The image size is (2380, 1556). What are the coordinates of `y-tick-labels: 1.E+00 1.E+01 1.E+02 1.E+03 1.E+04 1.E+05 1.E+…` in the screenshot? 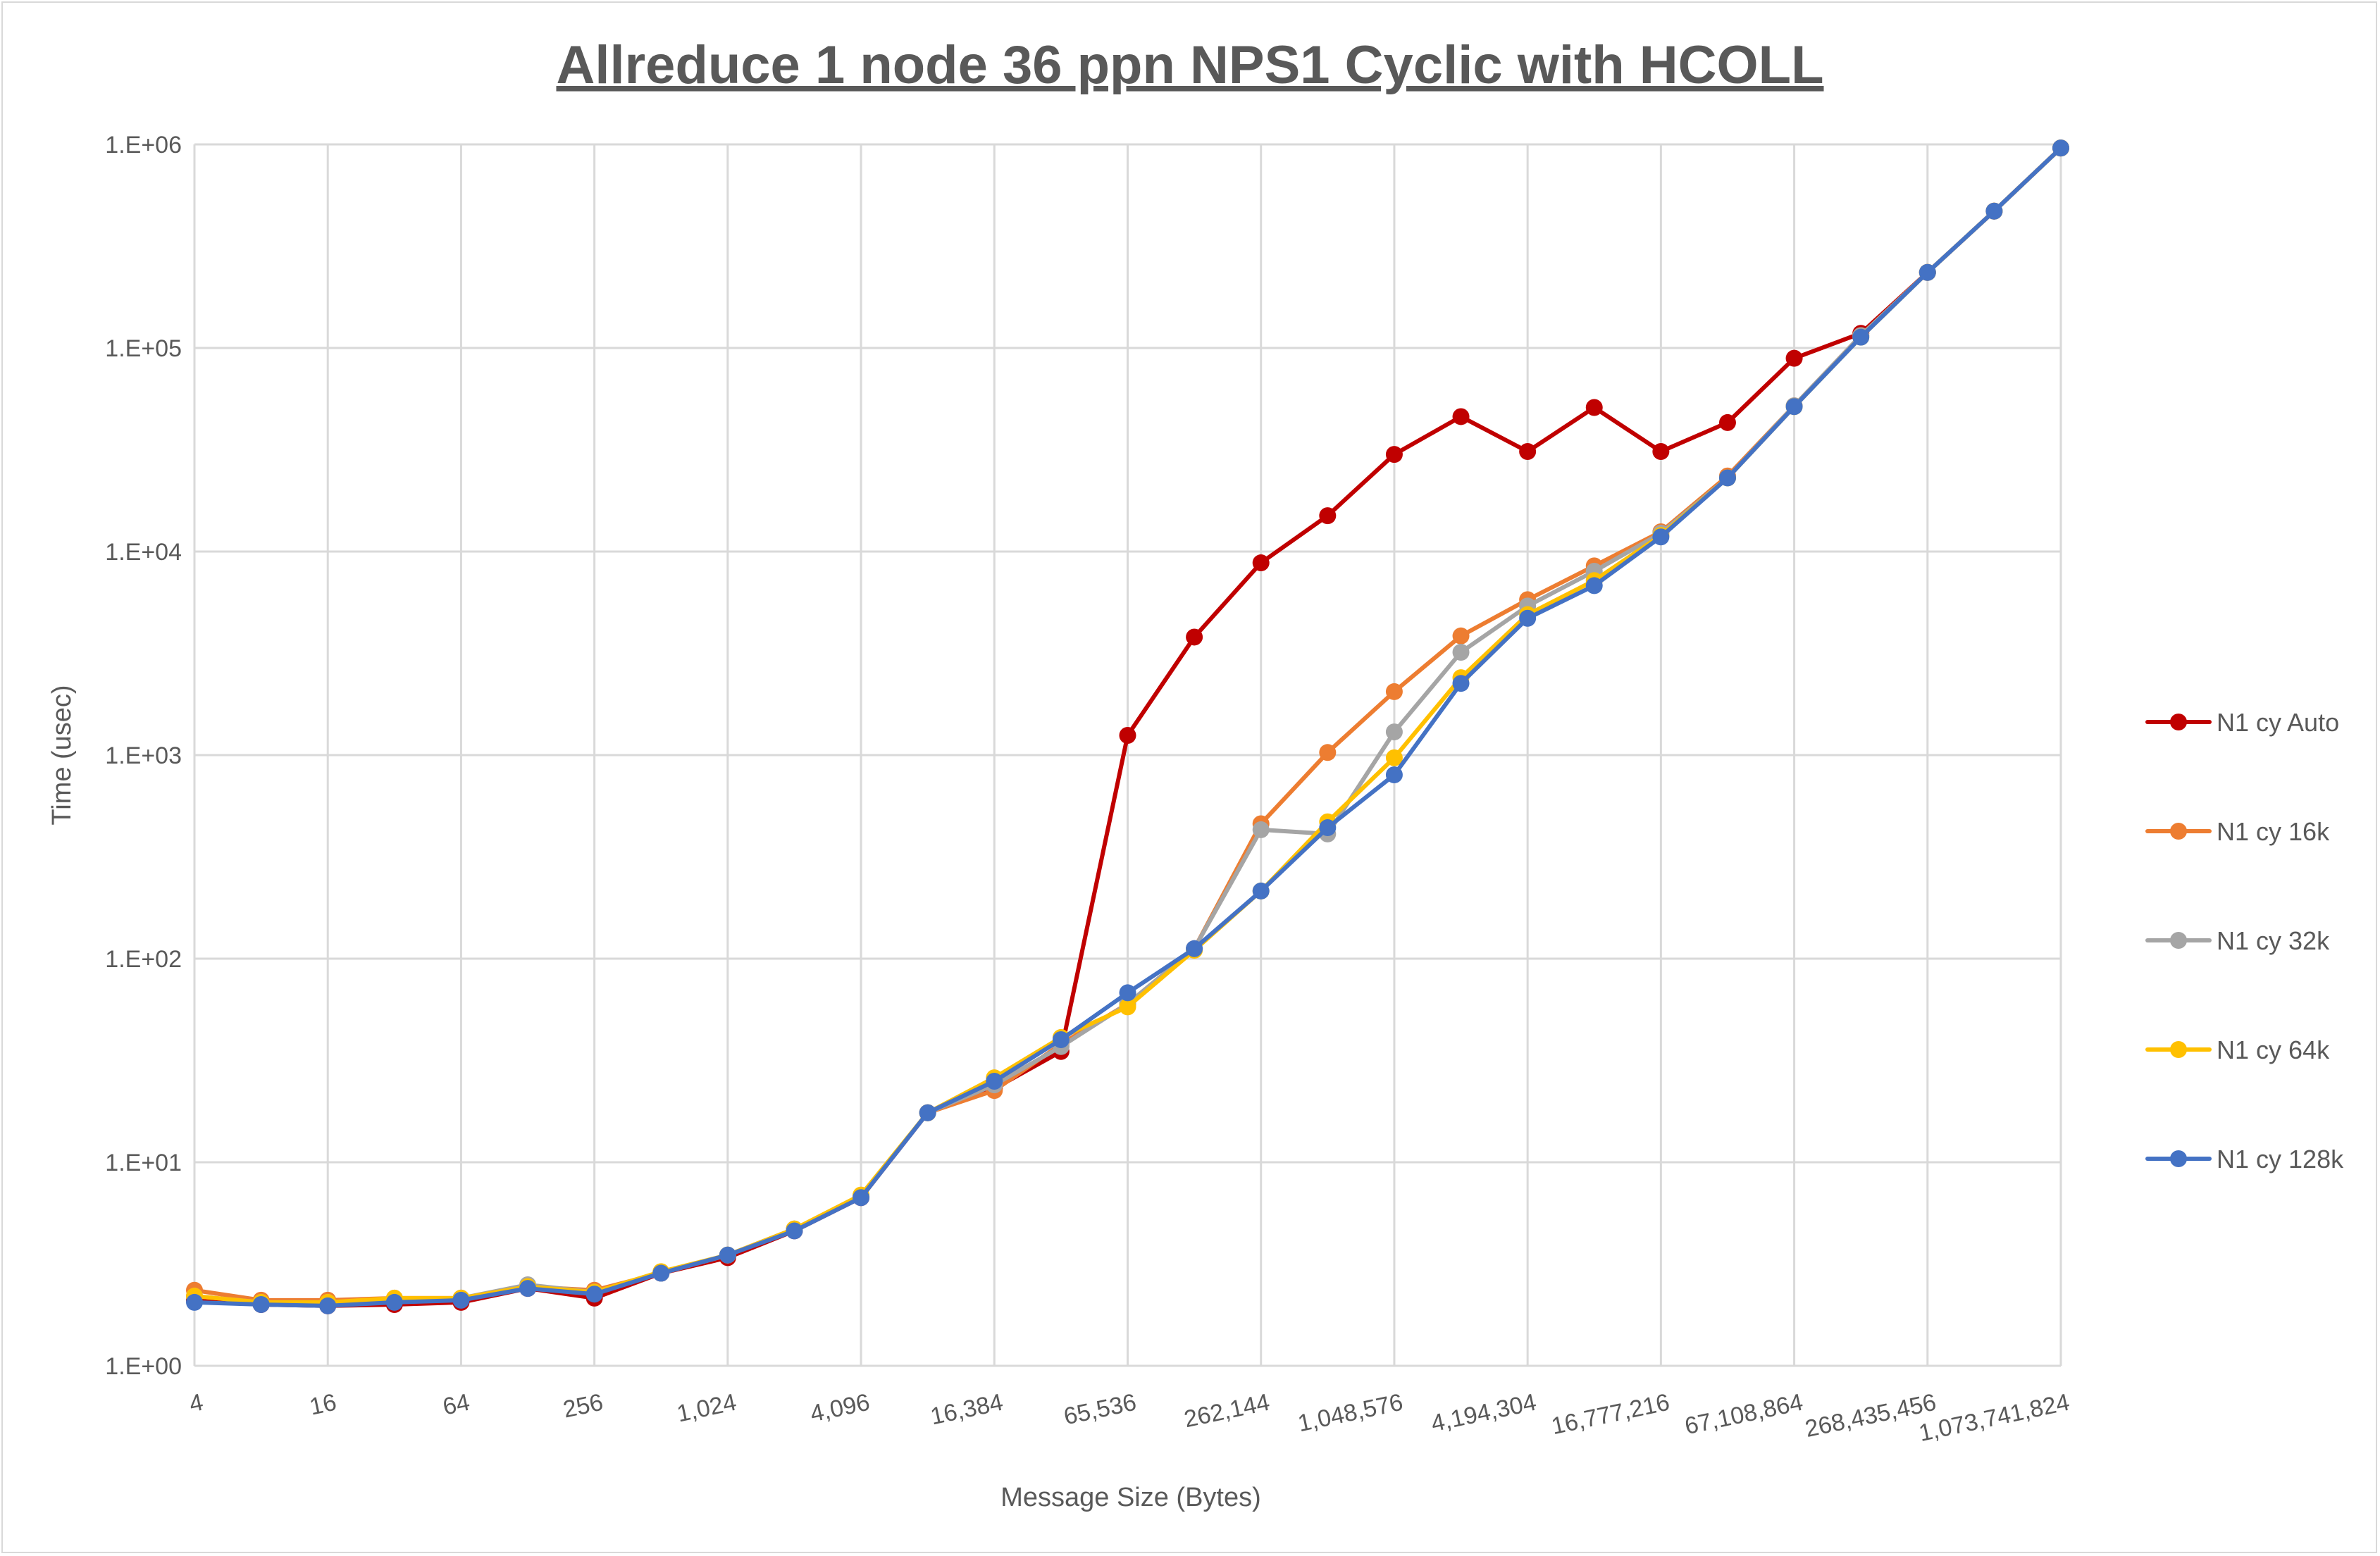 It's located at (143, 756).